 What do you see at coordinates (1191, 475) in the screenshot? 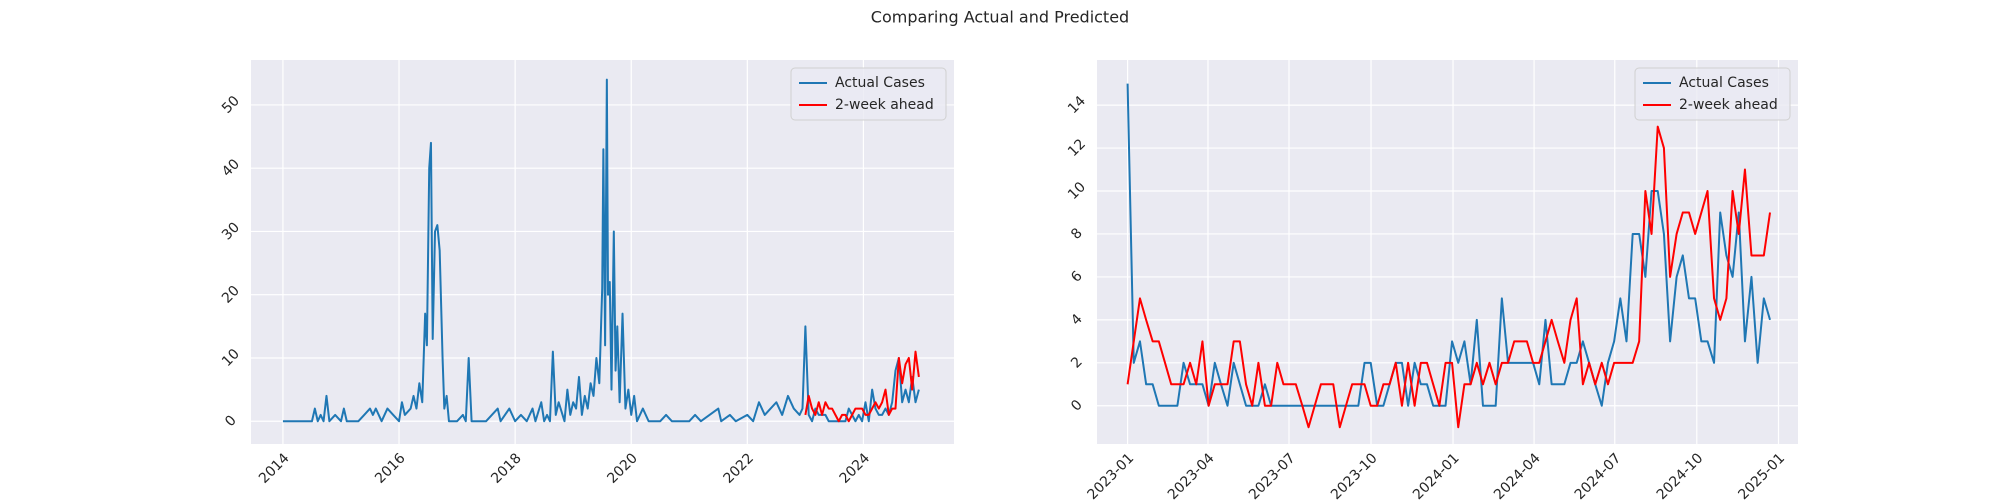
I see `x-tick-label: 2023-04` at bounding box center [1191, 475].